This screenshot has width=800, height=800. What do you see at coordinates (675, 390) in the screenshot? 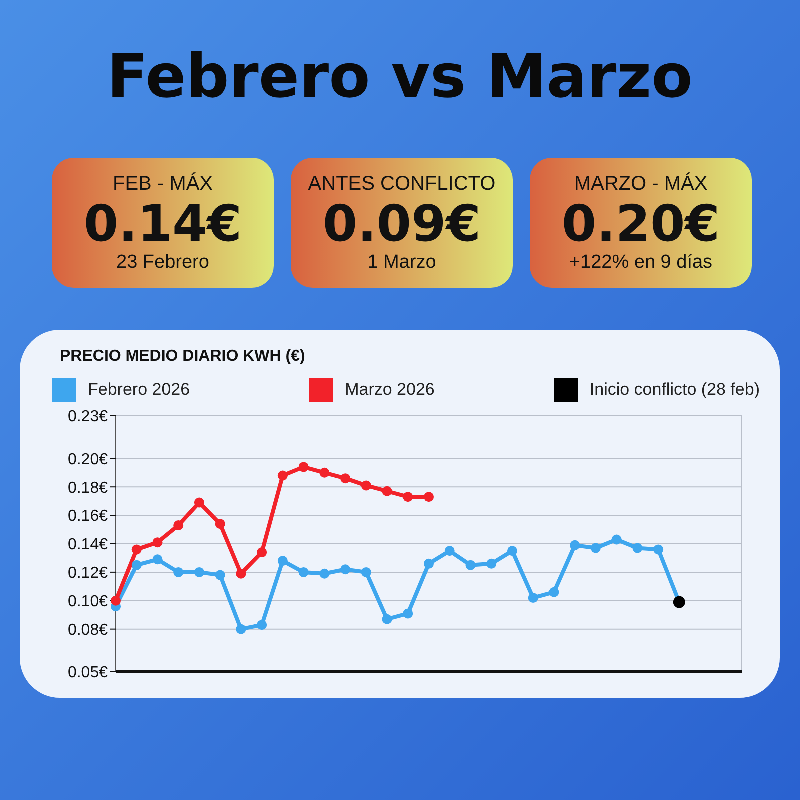
I see `legend-label: Inicio conflicto (28 feb)` at bounding box center [675, 390].